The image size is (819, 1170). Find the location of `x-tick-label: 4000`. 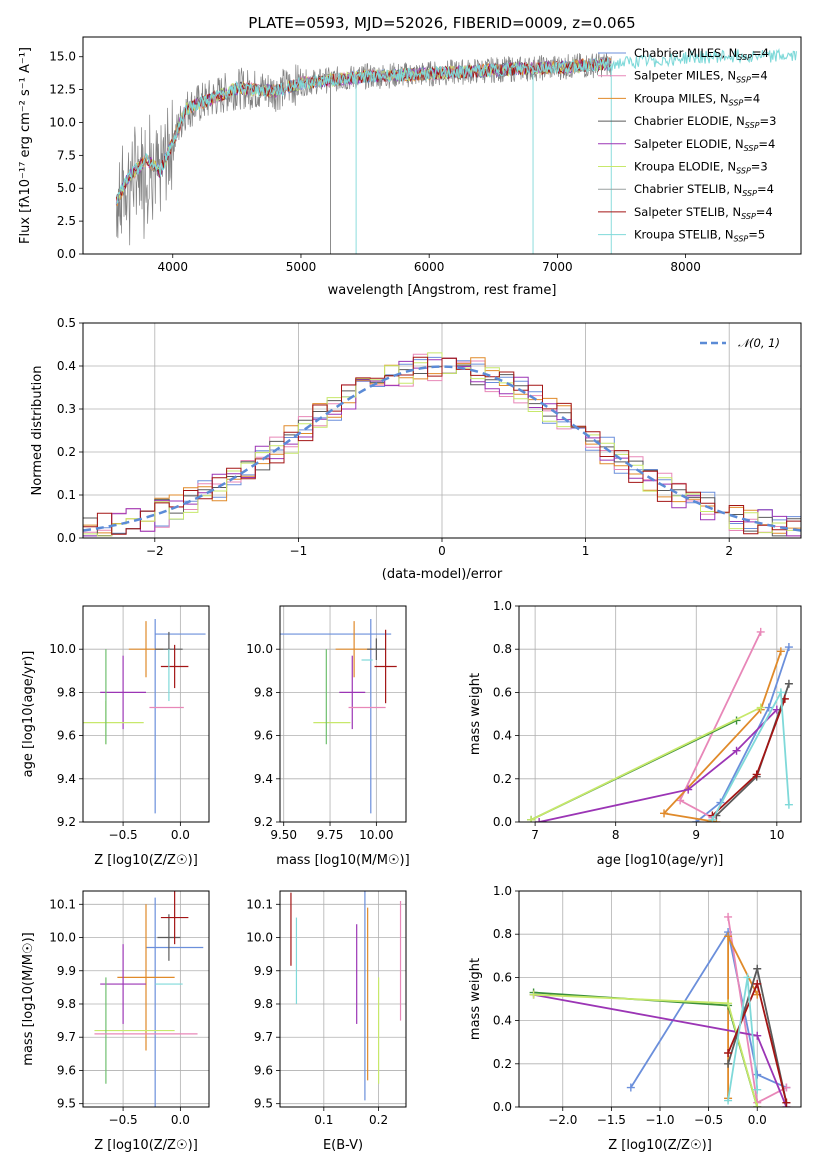

x-tick-label: 4000 is located at coordinates (172, 267).